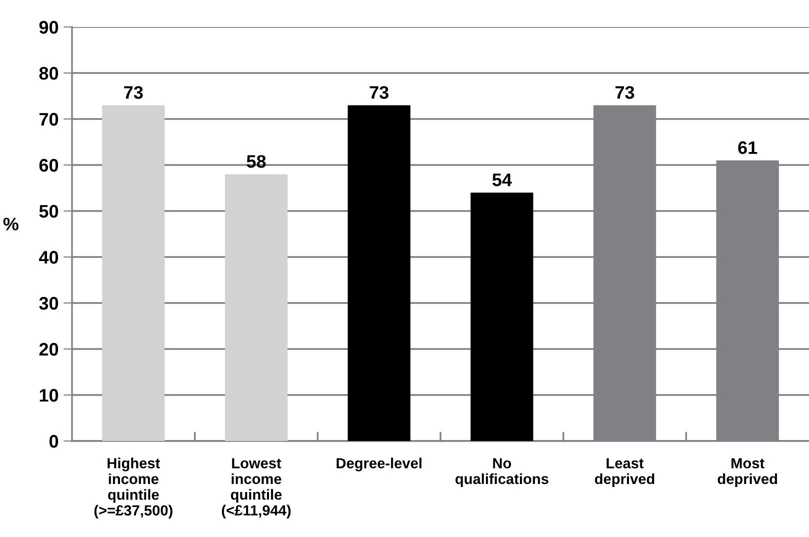  I want to click on y-tick-label: 90, so click(48, 27).